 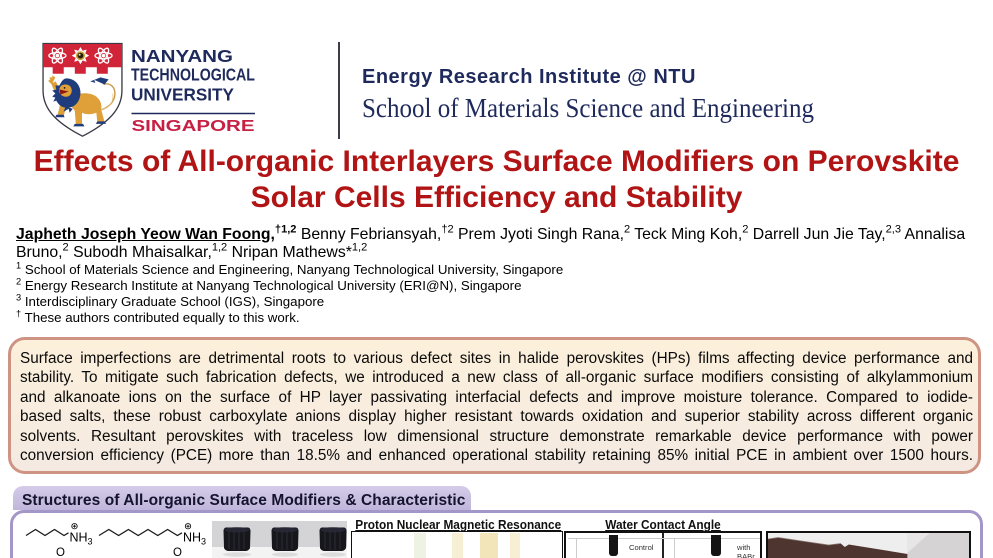 I want to click on svg-text: SINGAPORE, so click(x=193, y=126).